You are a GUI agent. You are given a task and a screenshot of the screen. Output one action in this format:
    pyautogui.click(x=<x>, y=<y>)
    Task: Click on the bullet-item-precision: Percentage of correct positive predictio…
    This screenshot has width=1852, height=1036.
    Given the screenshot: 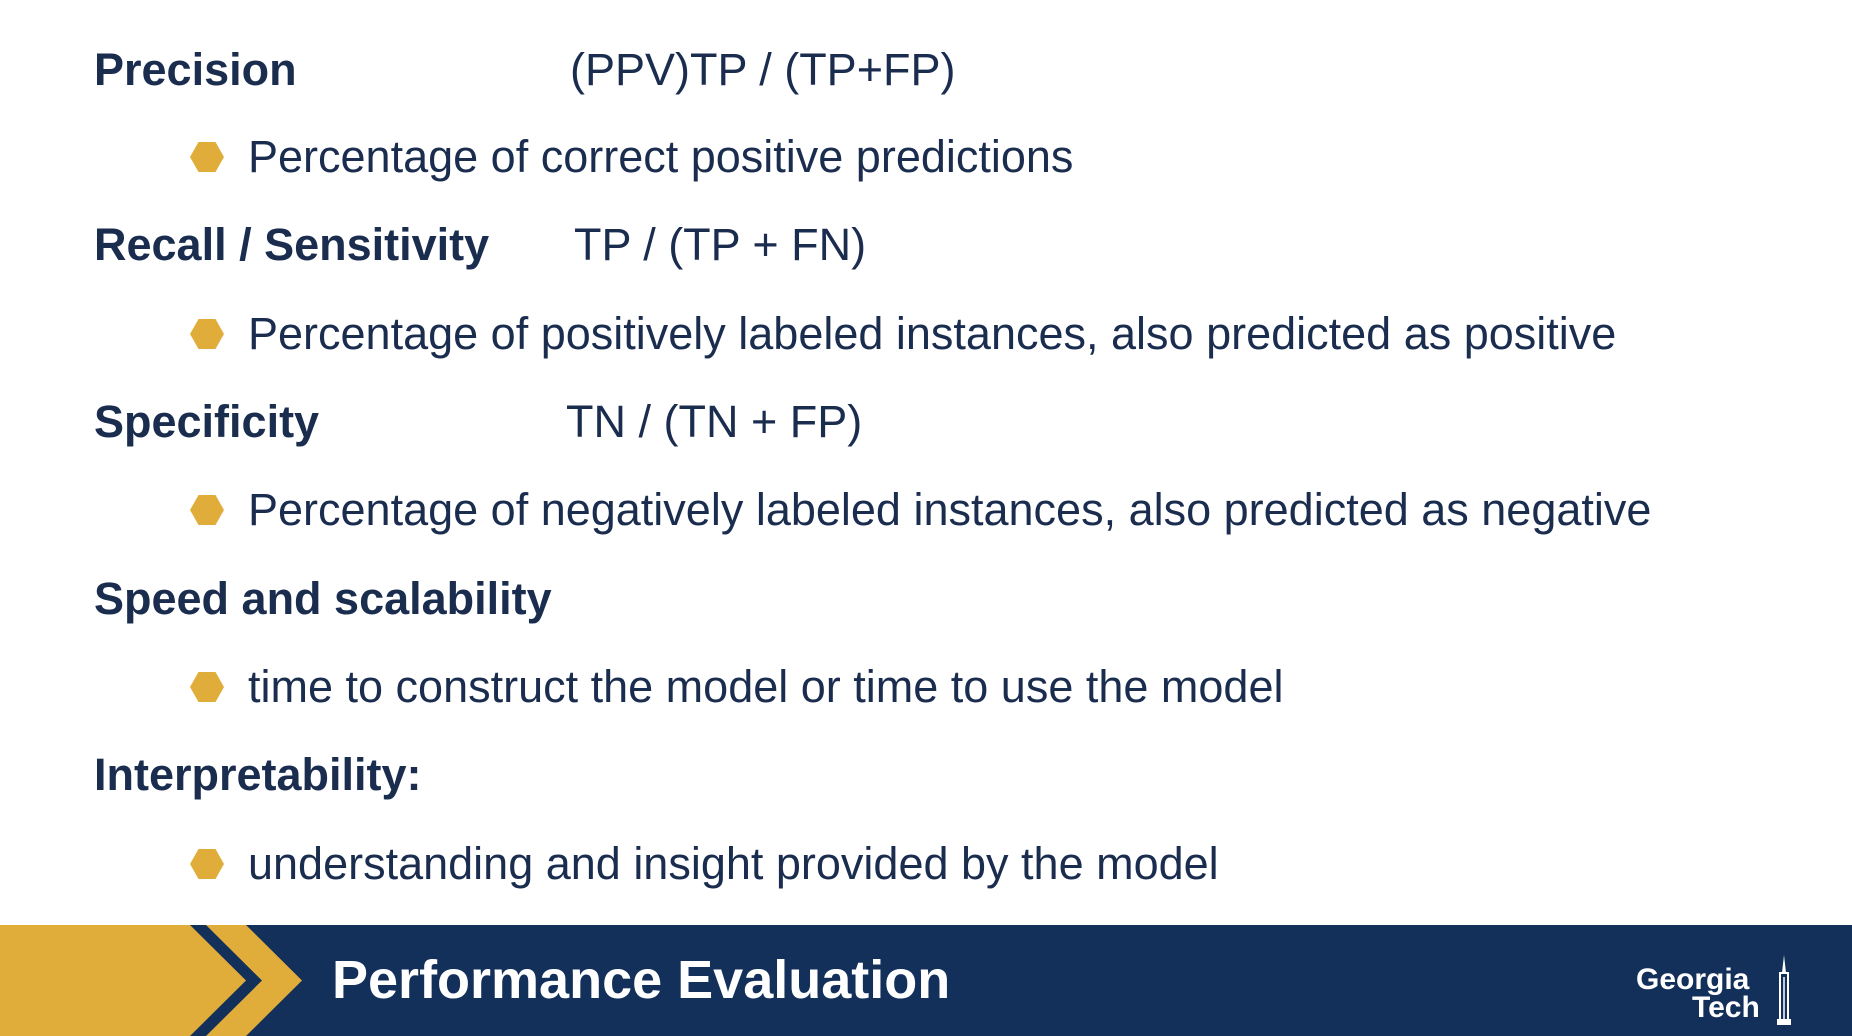 What is the action you would take?
    pyautogui.click(x=631, y=157)
    